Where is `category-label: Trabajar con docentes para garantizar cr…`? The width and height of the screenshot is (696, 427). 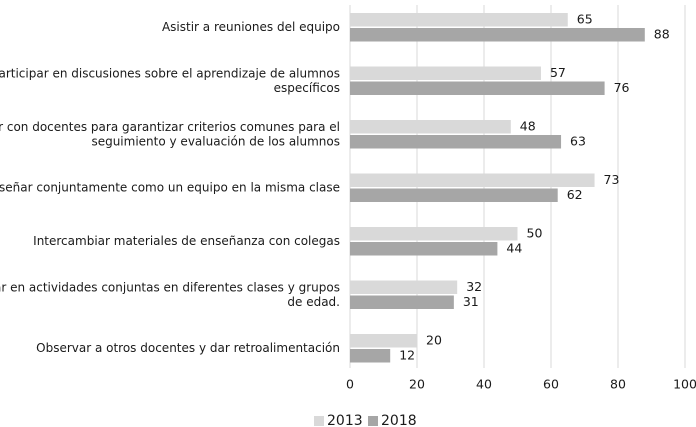
category-label: Trabajar con docentes para garantizar cr… is located at coordinates (170, 134).